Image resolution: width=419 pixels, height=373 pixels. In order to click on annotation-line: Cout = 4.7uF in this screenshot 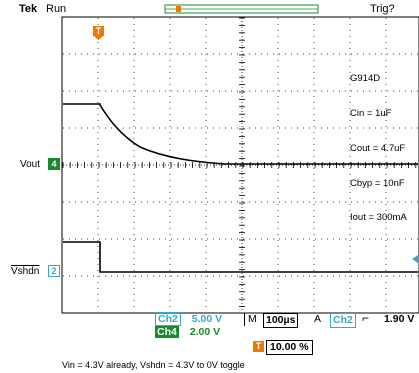, I will do `click(378, 148)`.